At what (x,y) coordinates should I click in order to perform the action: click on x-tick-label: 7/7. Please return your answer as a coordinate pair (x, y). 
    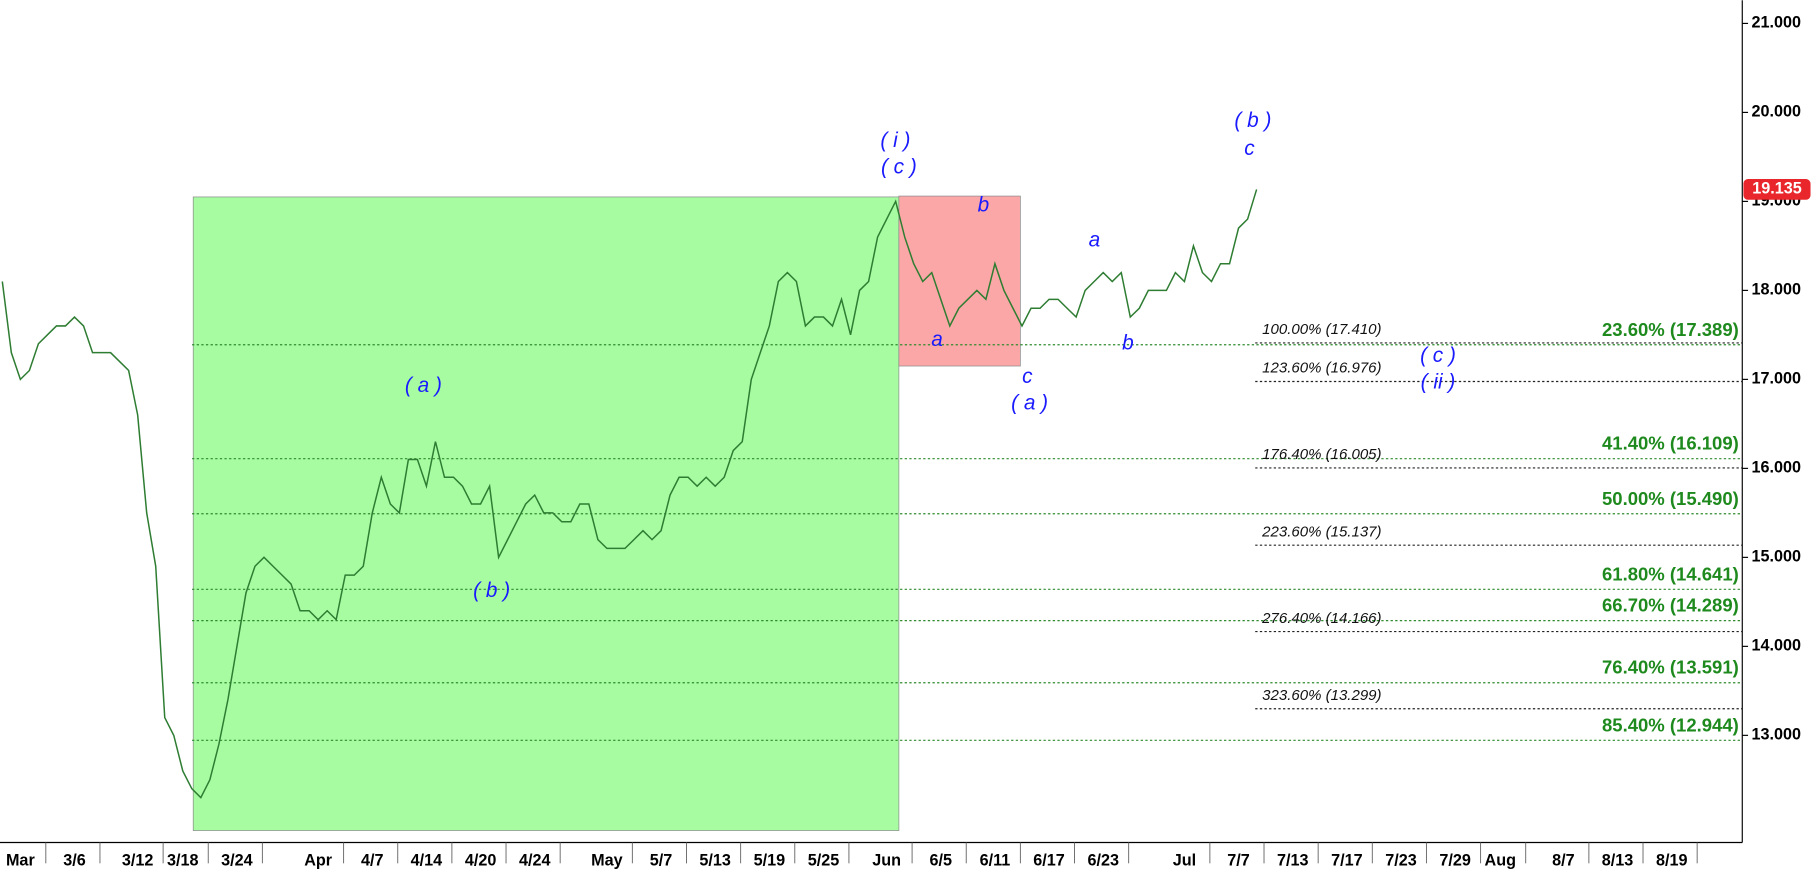
    Looking at the image, I should click on (1238, 860).